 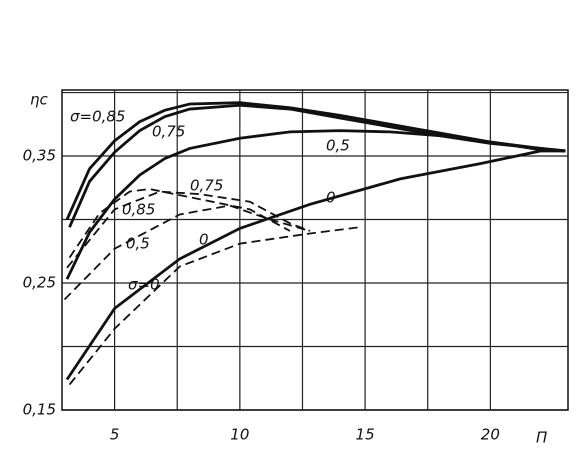 I want to click on y-tick-label: 0,35, so click(x=39, y=156).